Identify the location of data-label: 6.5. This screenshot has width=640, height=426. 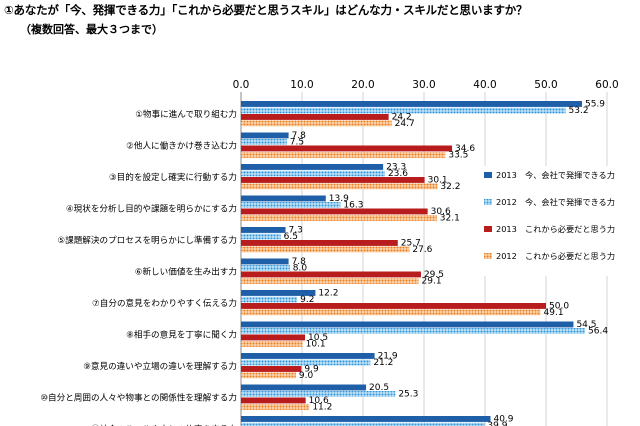
(291, 237).